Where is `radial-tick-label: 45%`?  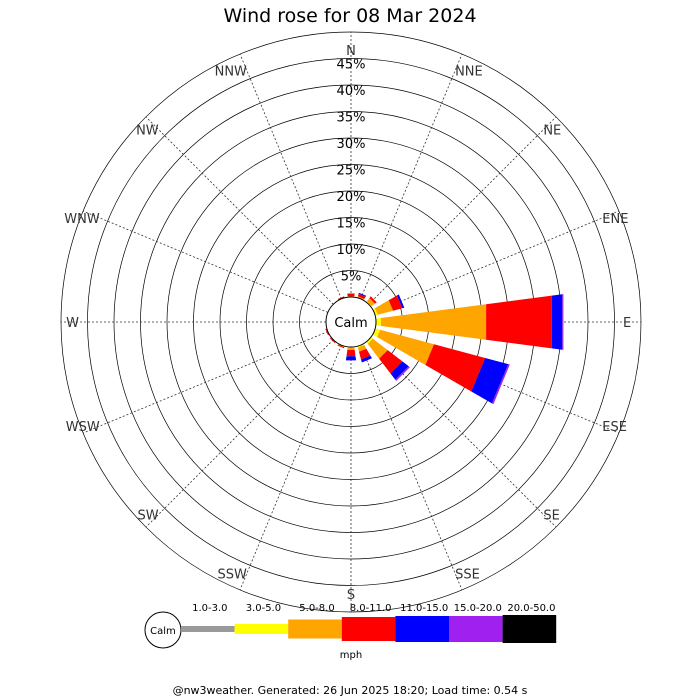 radial-tick-label: 45% is located at coordinates (351, 65).